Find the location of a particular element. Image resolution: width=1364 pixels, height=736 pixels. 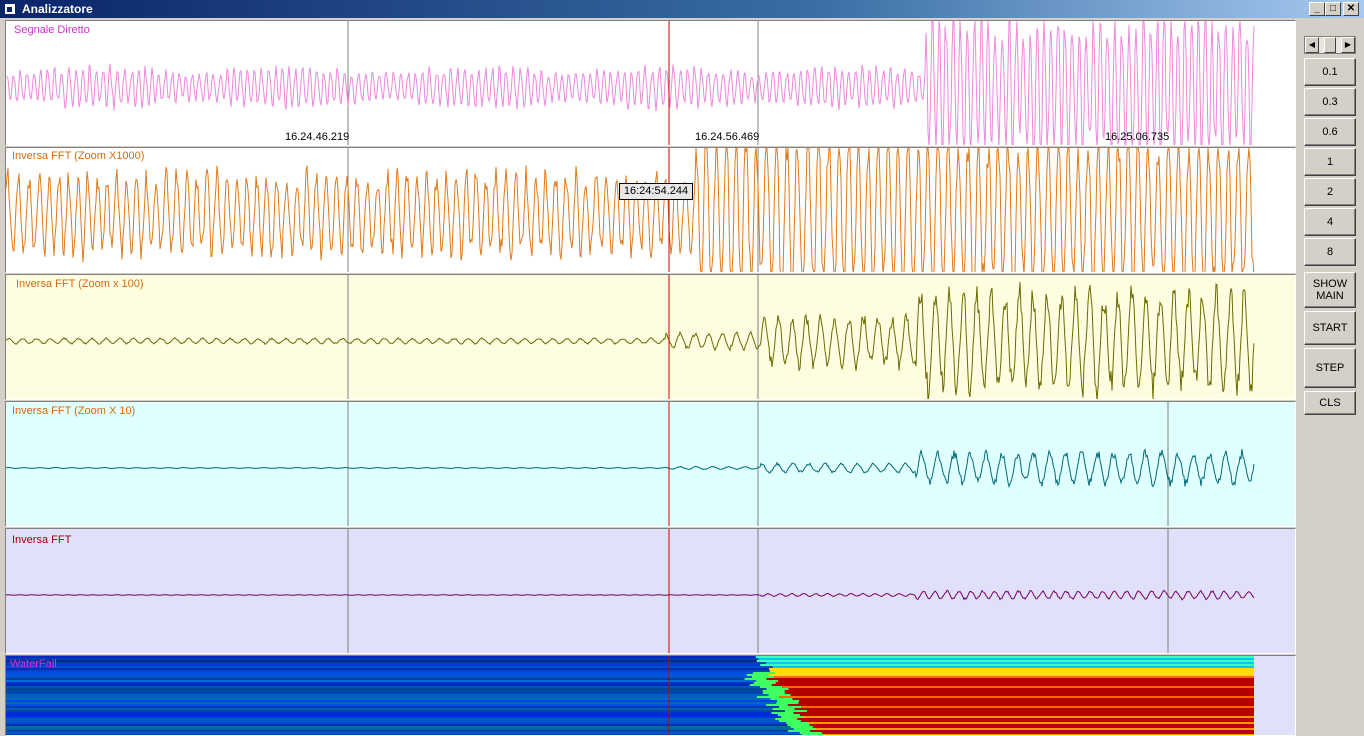

start-button: START is located at coordinates (1330, 328).